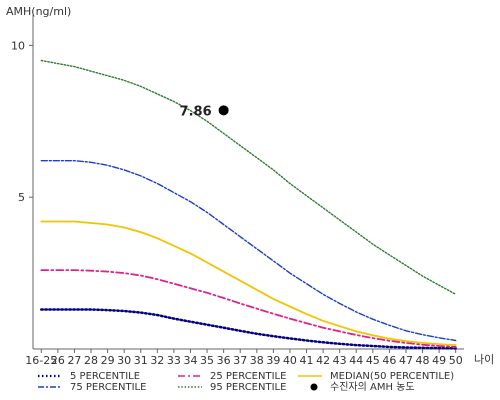 This screenshot has height=400, width=500. I want to click on x-tick-label: 37, so click(240, 360).